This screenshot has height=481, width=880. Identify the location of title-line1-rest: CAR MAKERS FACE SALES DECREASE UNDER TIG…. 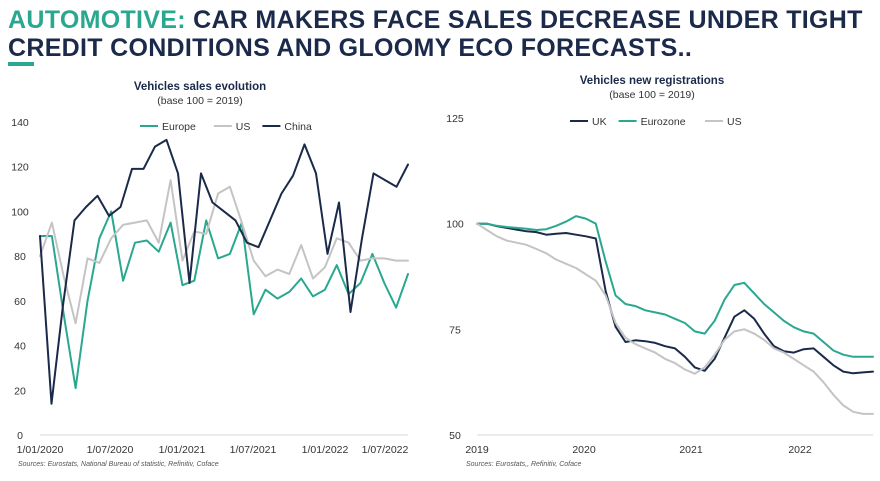
(524, 20).